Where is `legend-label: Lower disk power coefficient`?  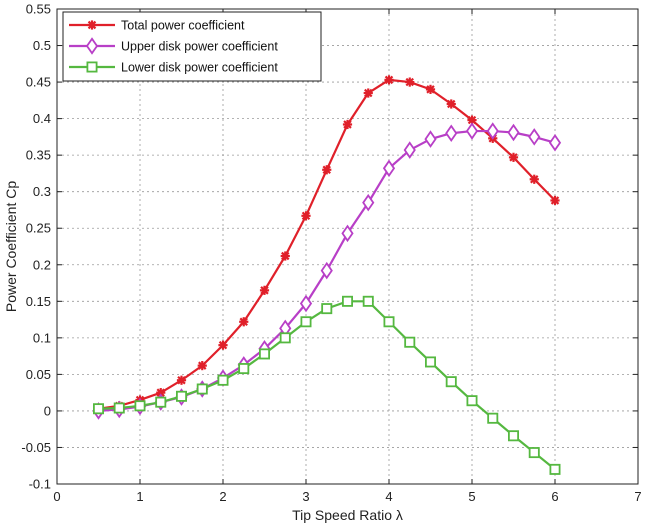
legend-label: Lower disk power coefficient is located at coordinates (199, 68).